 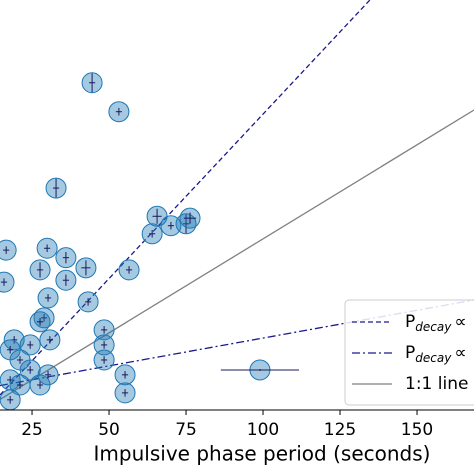 I want to click on x-tick-label: 100, so click(x=263, y=430).